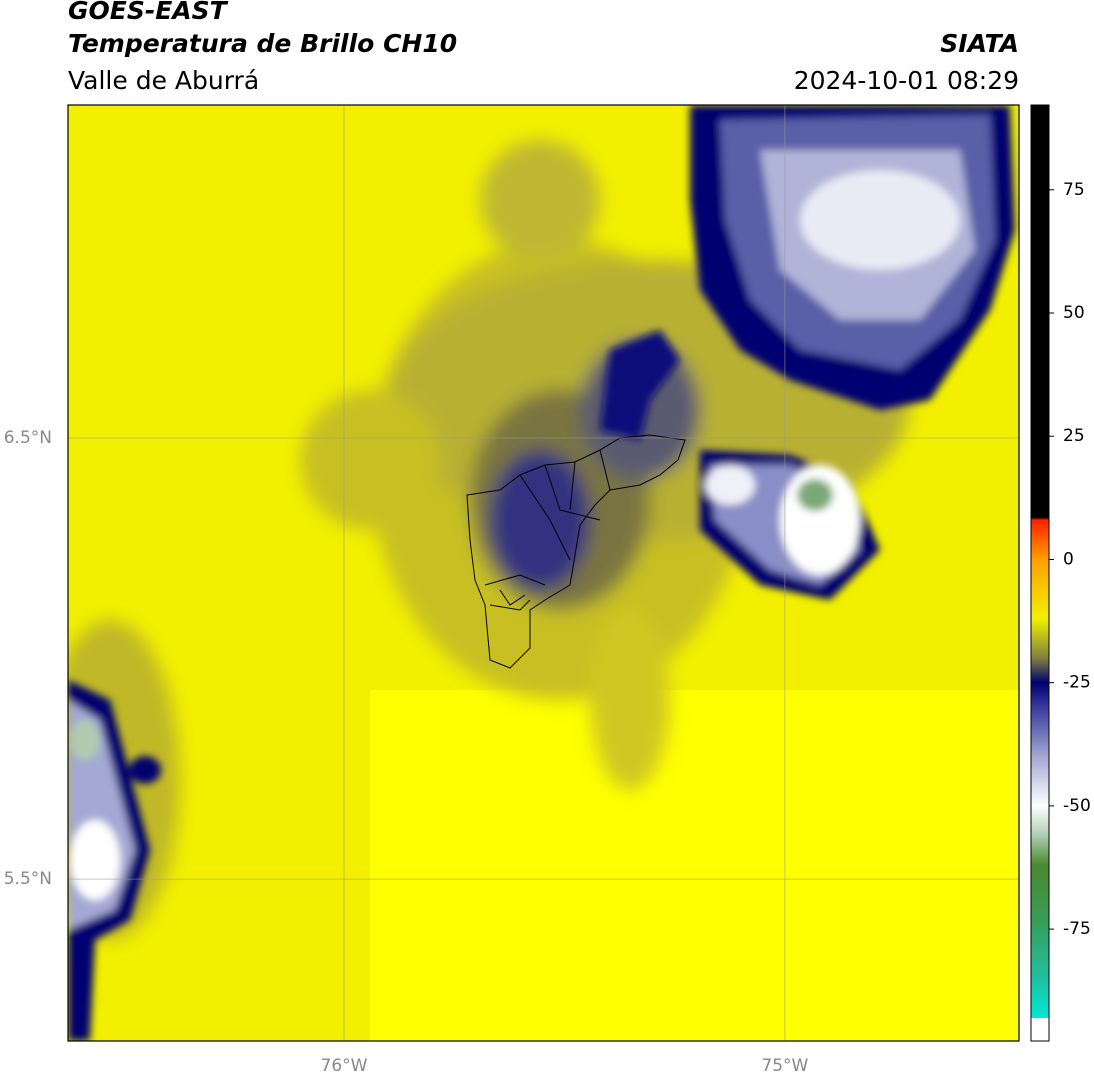 This screenshot has width=1094, height=1078. I want to click on colorbar-tick-label: 50, so click(1074, 313).